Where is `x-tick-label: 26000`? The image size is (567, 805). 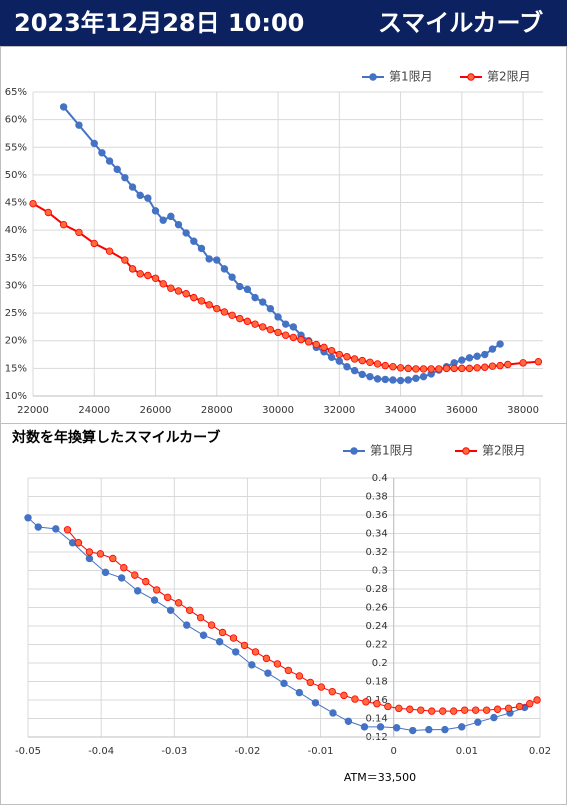 x-tick-label: 26000 is located at coordinates (156, 410).